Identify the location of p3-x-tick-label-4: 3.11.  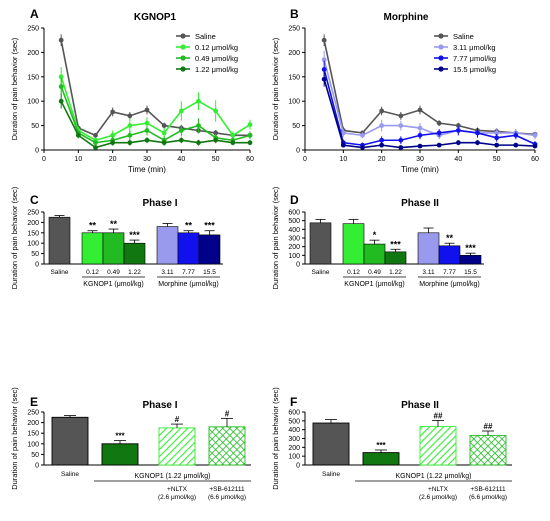
(428, 272).